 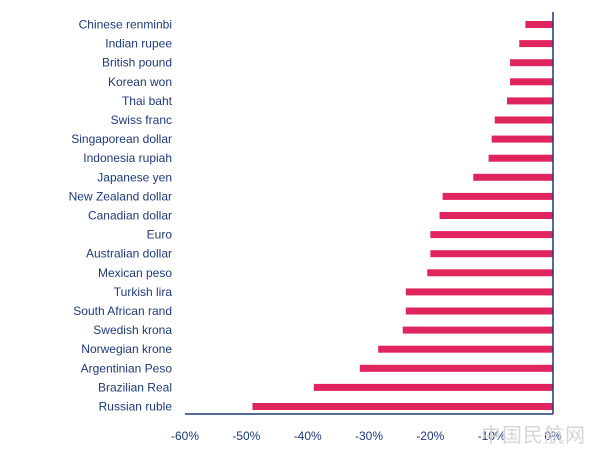 I want to click on category-label: Indian rupee, so click(x=138, y=44).